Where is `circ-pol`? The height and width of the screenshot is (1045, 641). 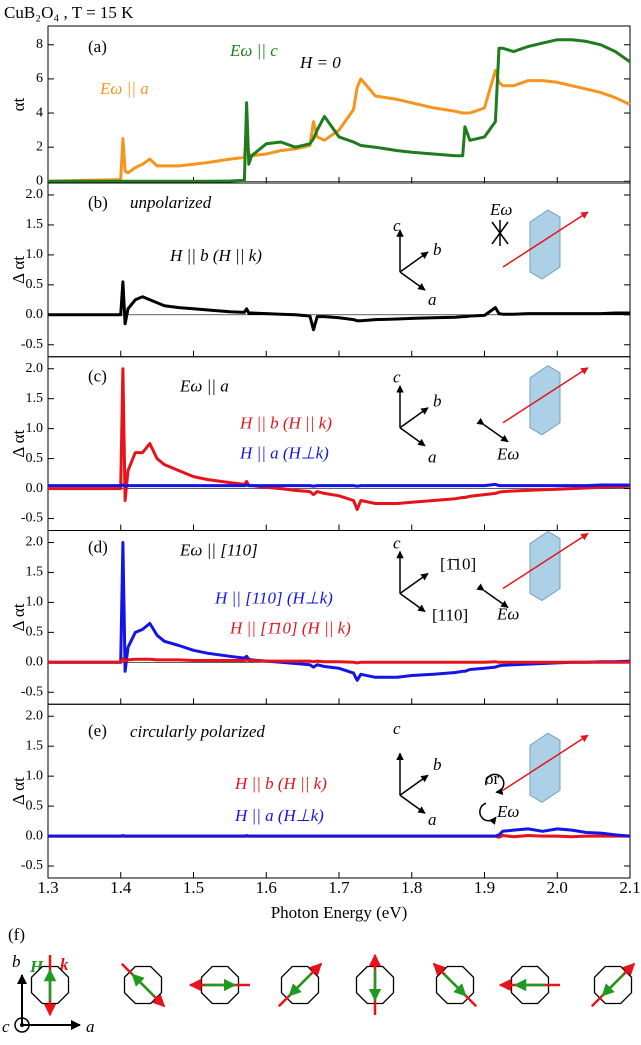 circ-pol is located at coordinates (488, 813).